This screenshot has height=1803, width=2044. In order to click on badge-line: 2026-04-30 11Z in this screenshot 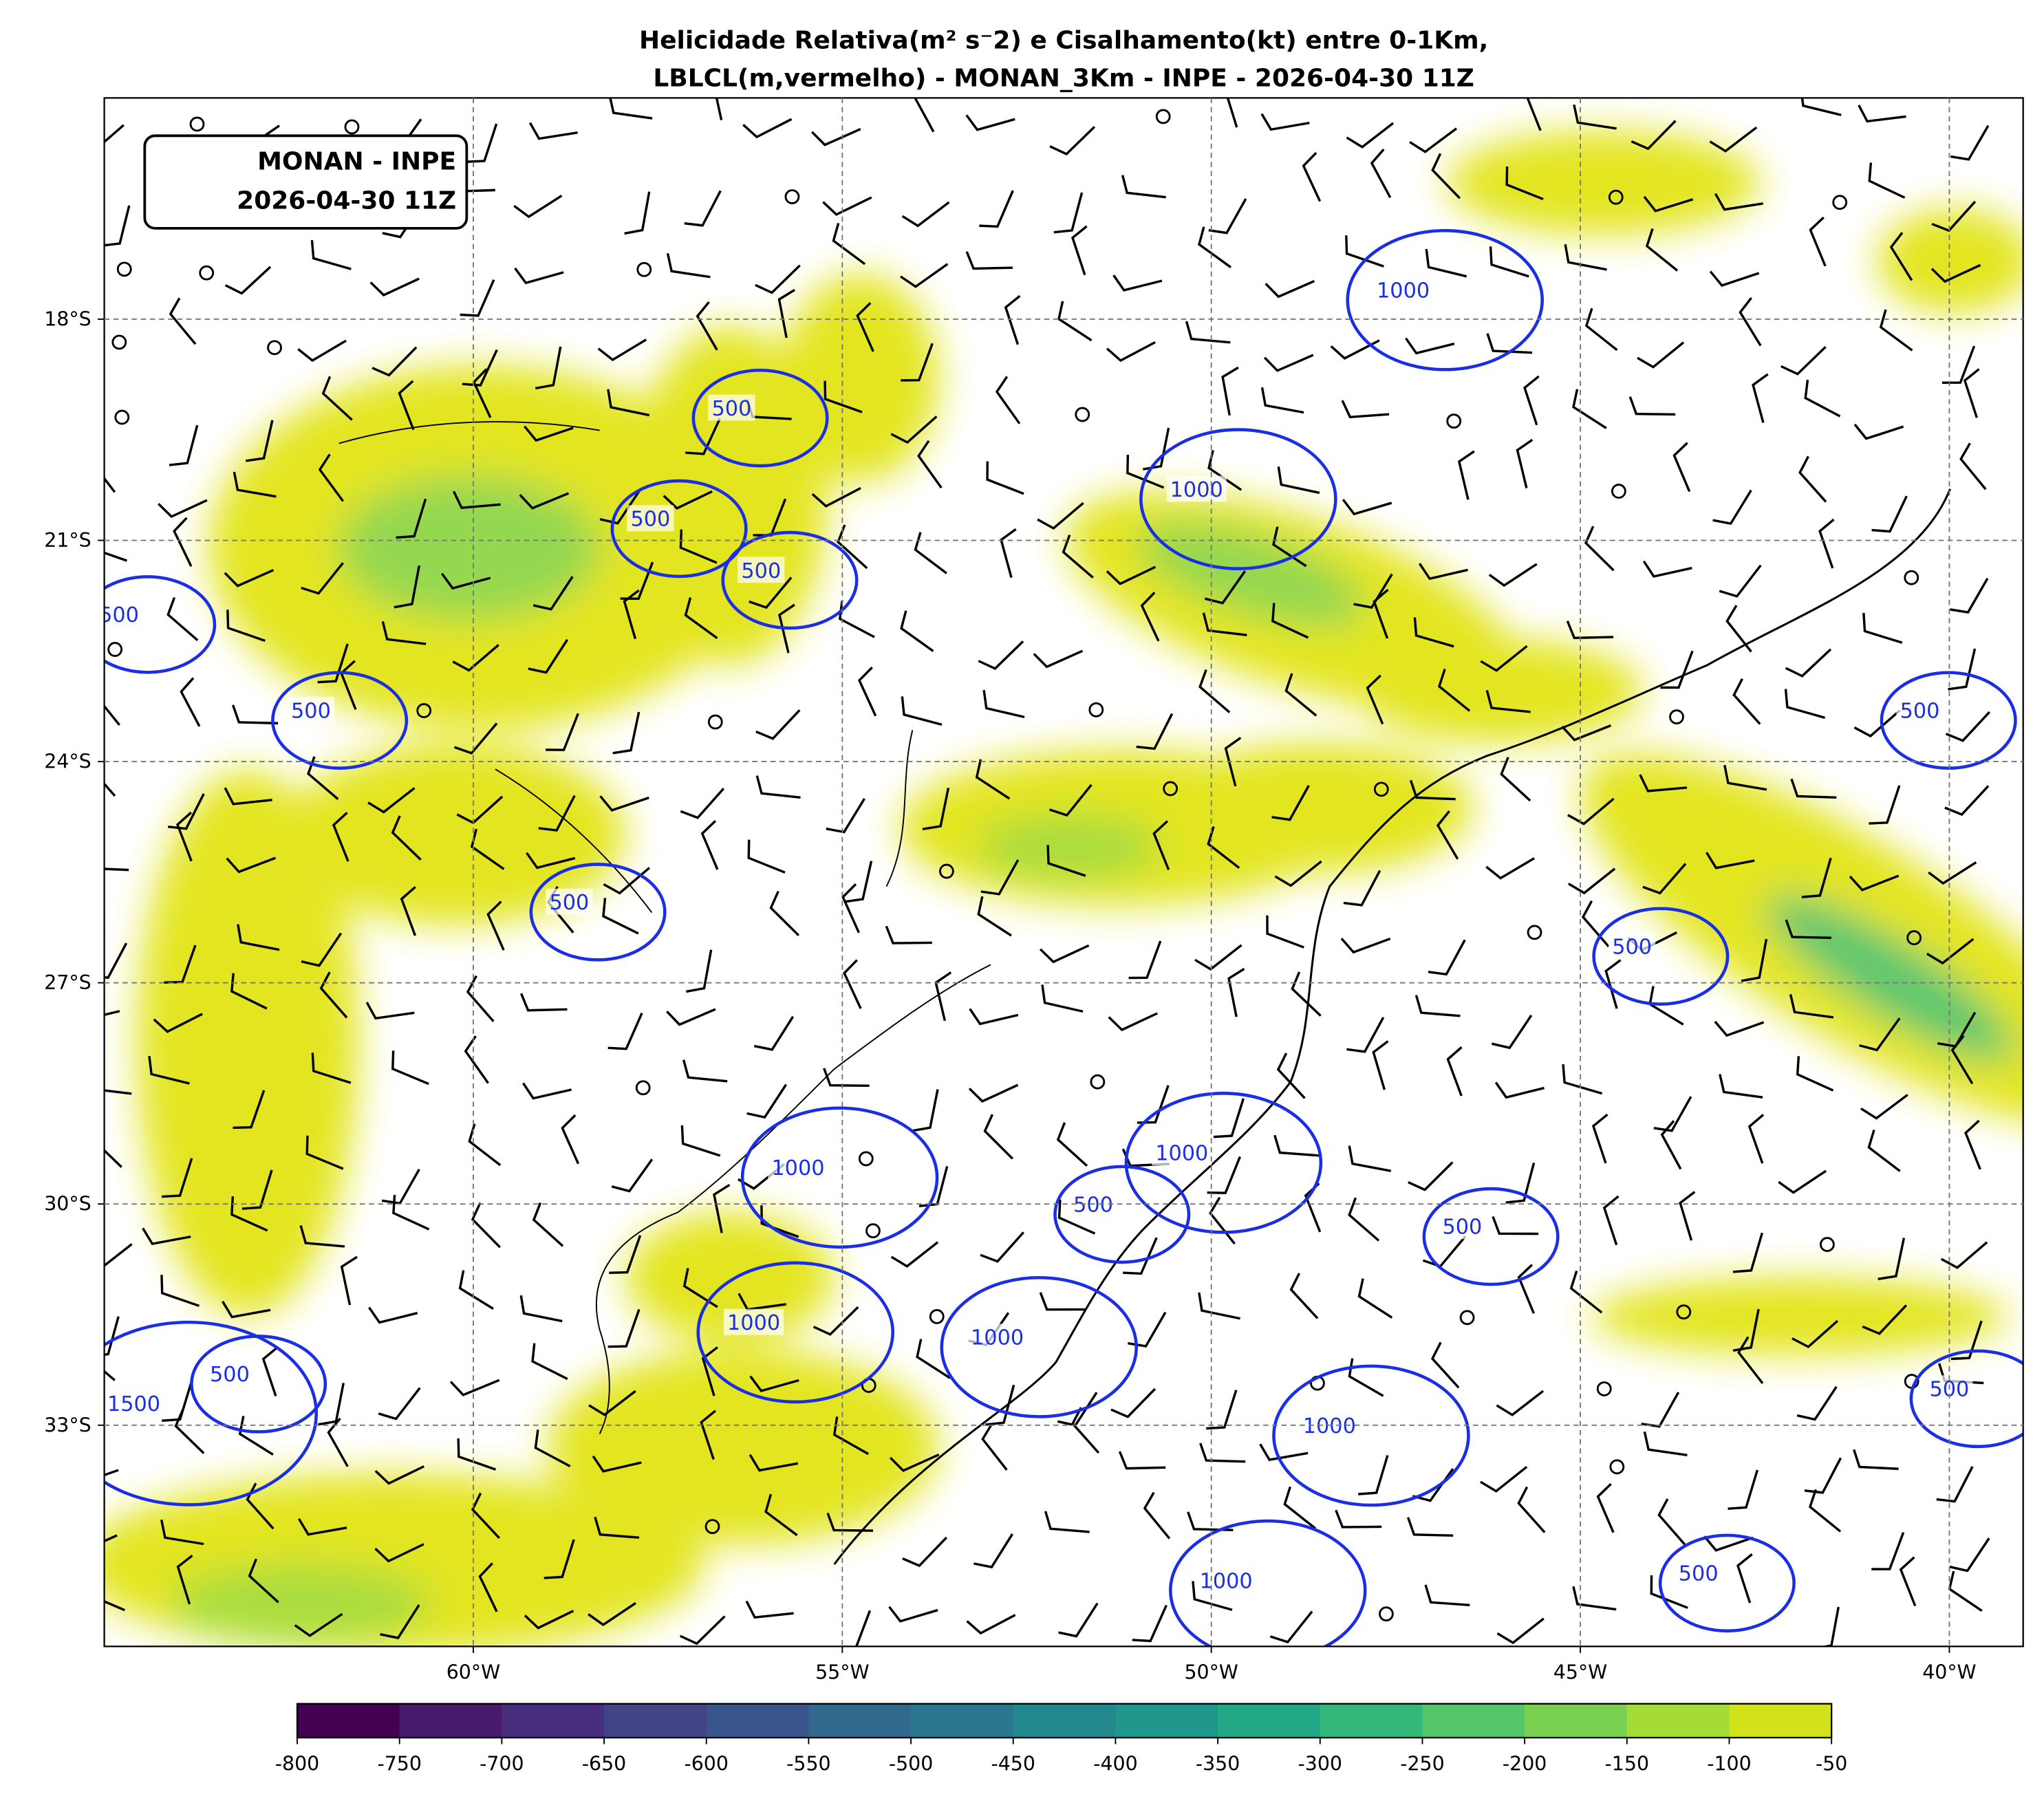, I will do `click(346, 200)`.